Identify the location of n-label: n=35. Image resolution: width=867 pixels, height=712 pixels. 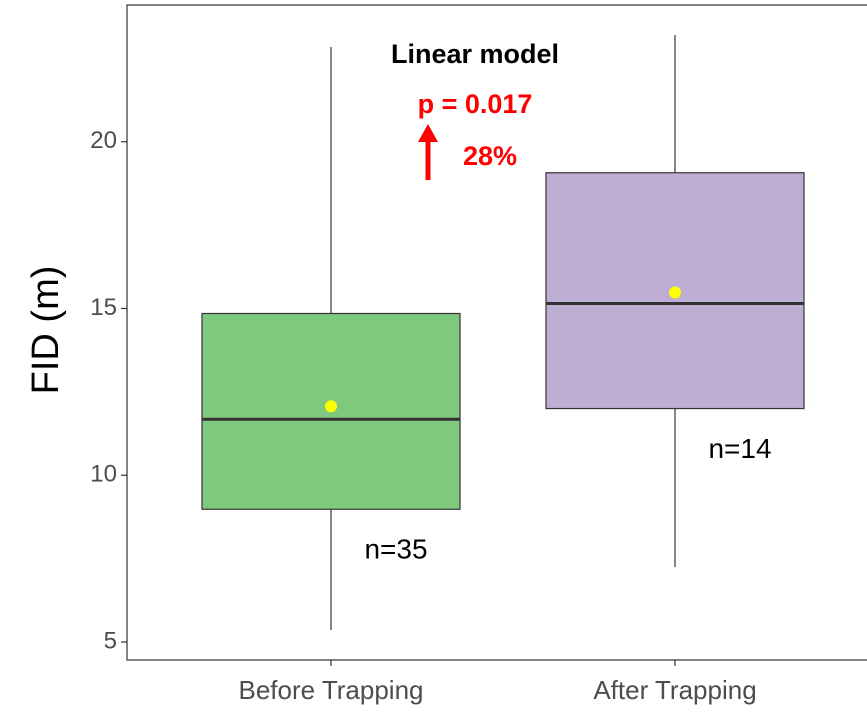
(395, 549).